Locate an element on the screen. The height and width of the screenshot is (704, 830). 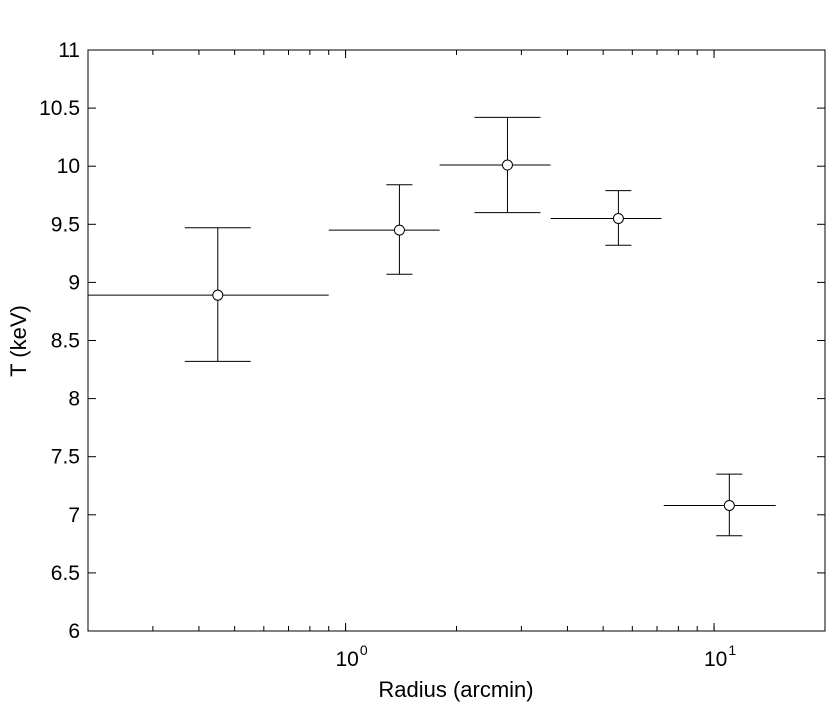
y-tick-labels: 6 6.5 7 7.5 8 8.5 9 9.5 10 10.5 11 is located at coordinates (59, 341).